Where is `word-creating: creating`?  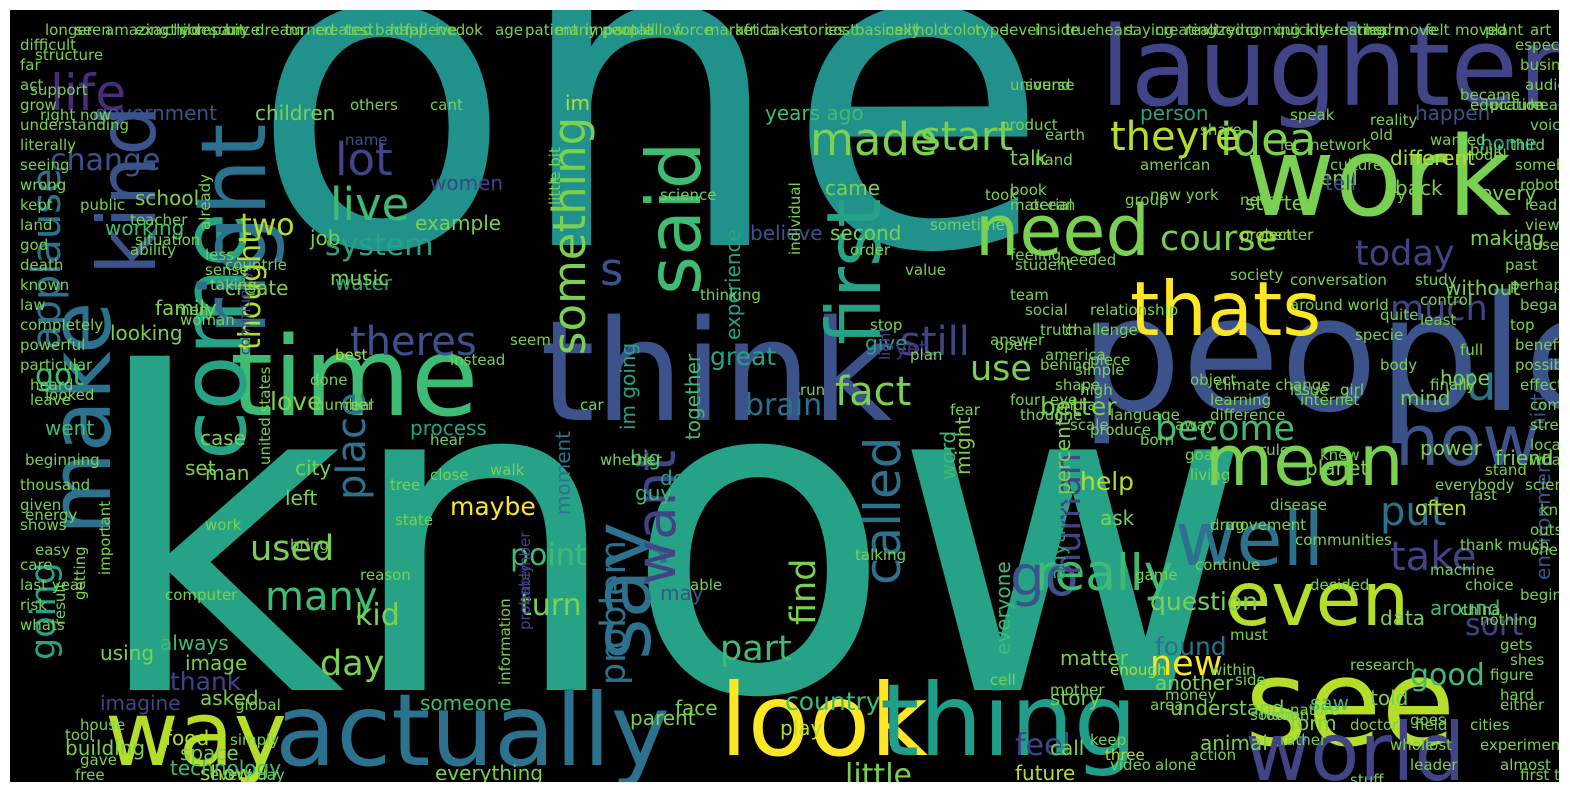
word-creating: creating is located at coordinates (1186, 30).